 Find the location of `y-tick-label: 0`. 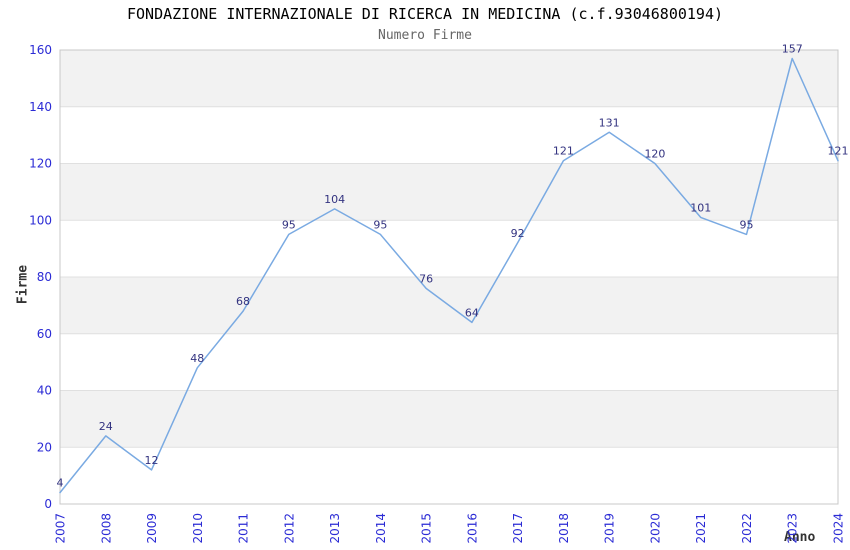

y-tick-label: 0 is located at coordinates (48, 504).